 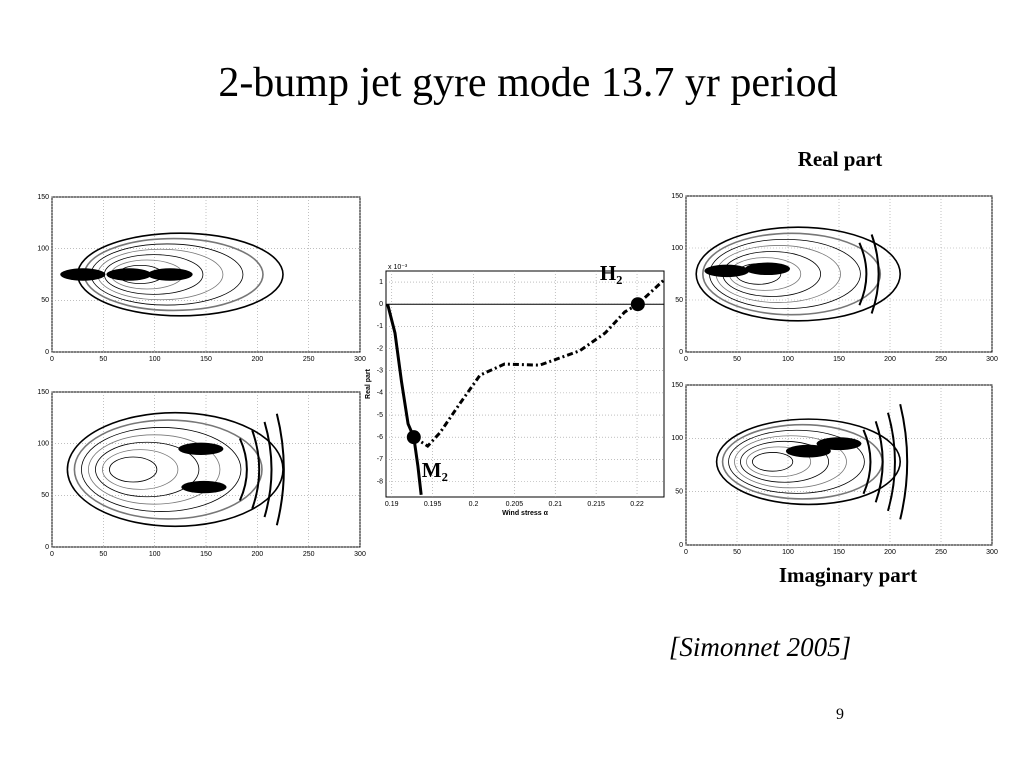 What do you see at coordinates (555, 504) in the screenshot?
I see `x-tick-label: 0.21` at bounding box center [555, 504].